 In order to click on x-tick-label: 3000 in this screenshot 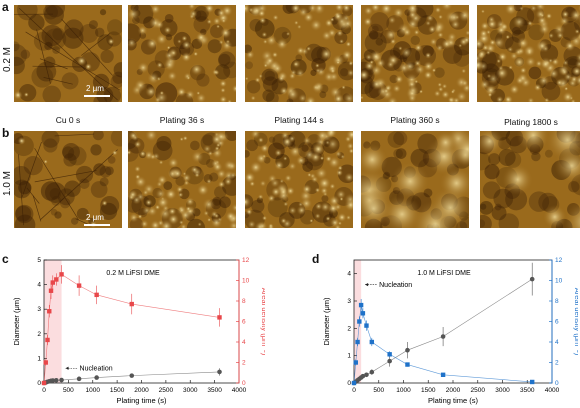, I will do `click(502, 390)`.